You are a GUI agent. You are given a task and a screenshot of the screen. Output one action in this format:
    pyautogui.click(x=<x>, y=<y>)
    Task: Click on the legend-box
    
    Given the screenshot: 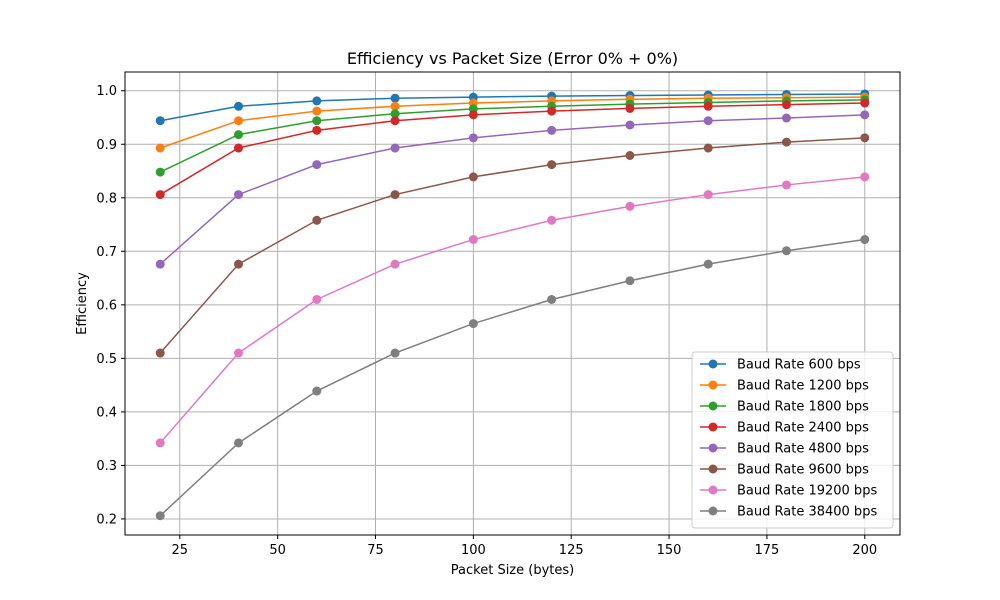 What is the action you would take?
    pyautogui.click(x=792, y=440)
    